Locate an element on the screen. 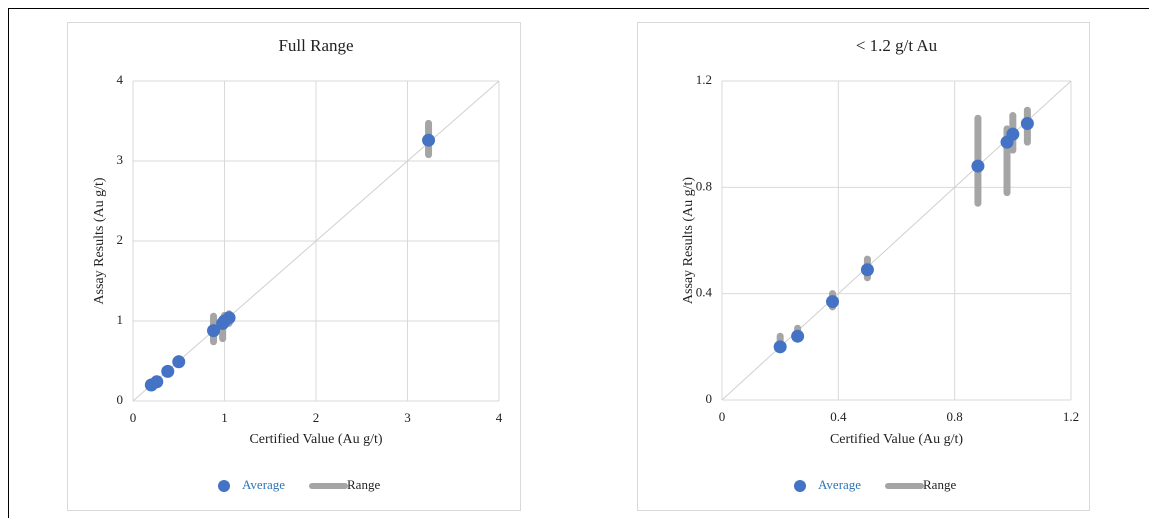 The image size is (1149, 518). x-tick-label: 2 is located at coordinates (316, 417).